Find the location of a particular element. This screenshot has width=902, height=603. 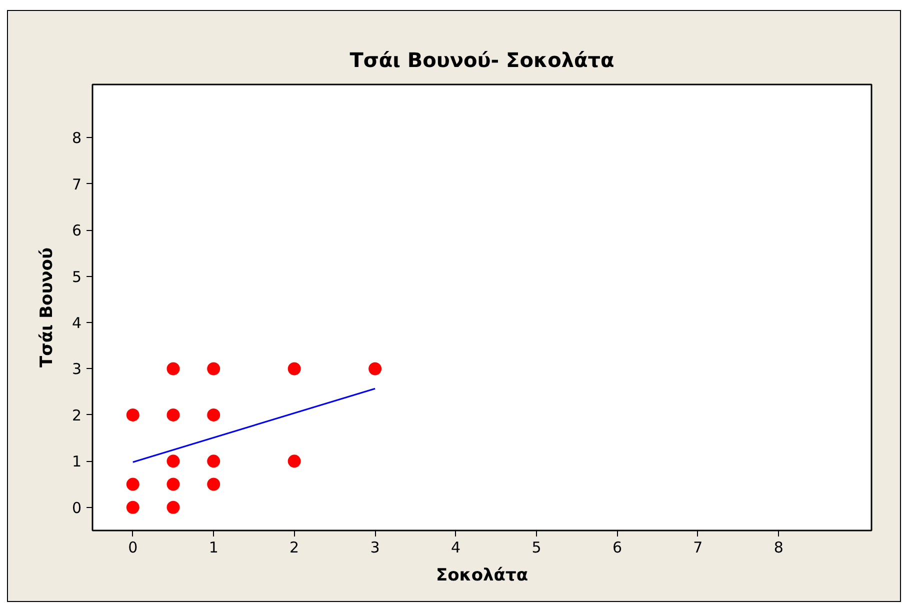

x-tick-label: 4 is located at coordinates (455, 547).